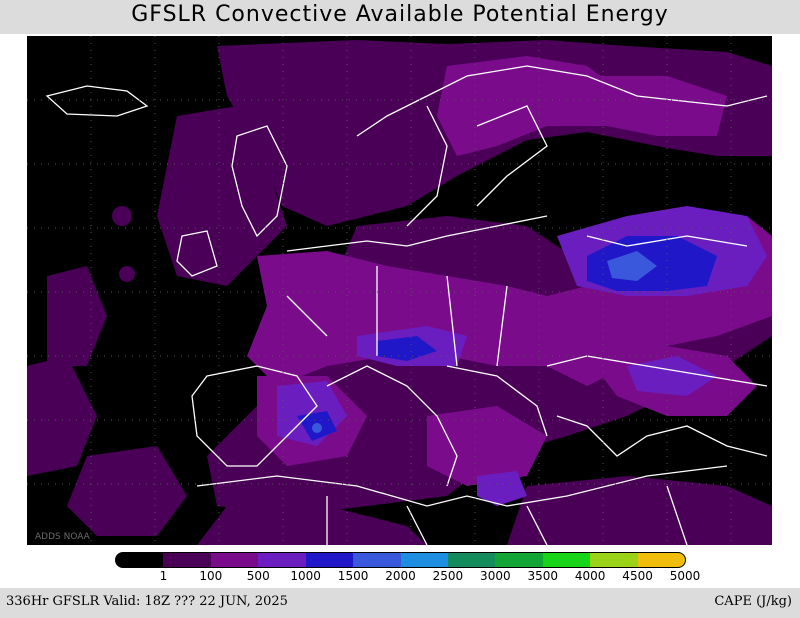  What do you see at coordinates (353, 576) in the screenshot?
I see `colorbar-tick-label: 1500` at bounding box center [353, 576].